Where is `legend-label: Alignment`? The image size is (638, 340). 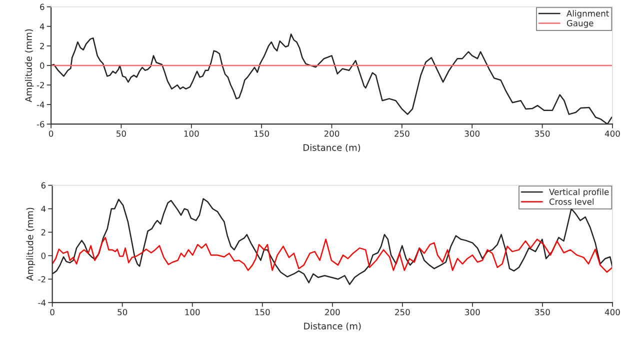
legend-label: Alignment is located at coordinates (587, 14).